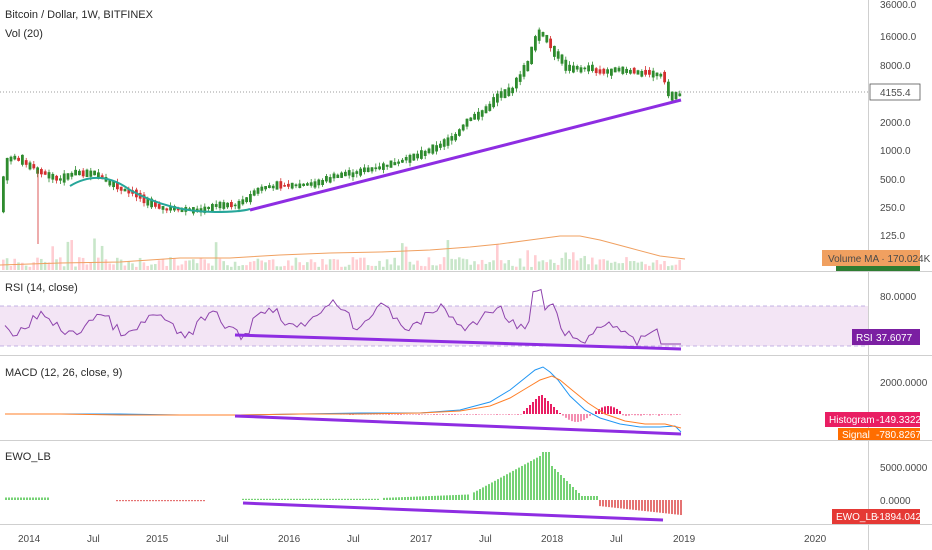 Image resolution: width=932 pixels, height=550 pixels. I want to click on rsi-line, so click(342, 317).